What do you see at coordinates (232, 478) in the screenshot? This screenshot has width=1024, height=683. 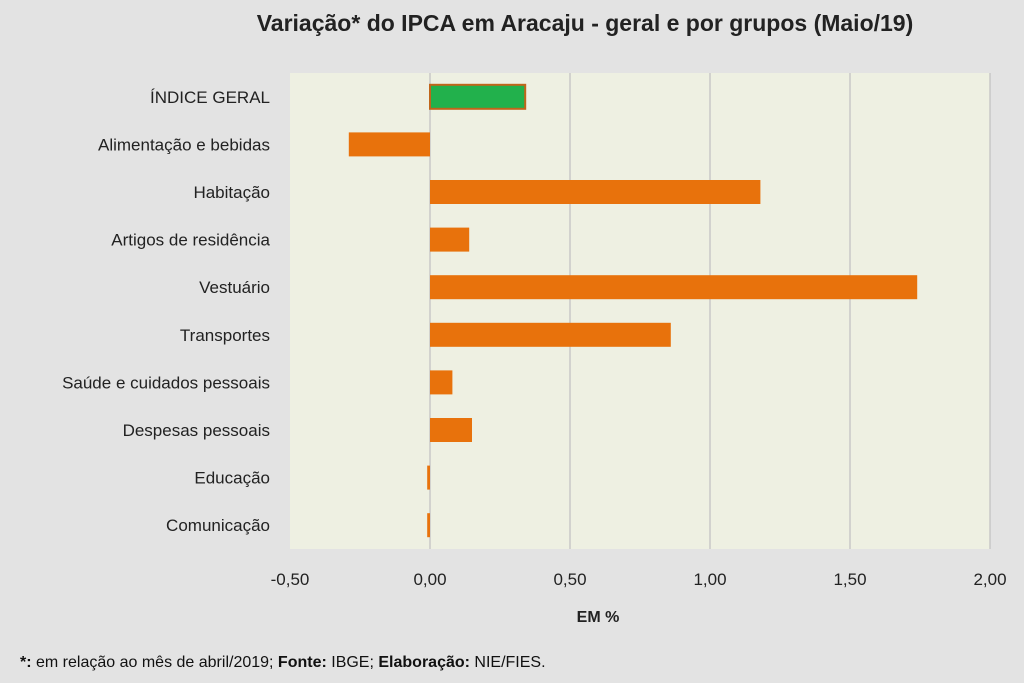 I see `category-label: Educação` at bounding box center [232, 478].